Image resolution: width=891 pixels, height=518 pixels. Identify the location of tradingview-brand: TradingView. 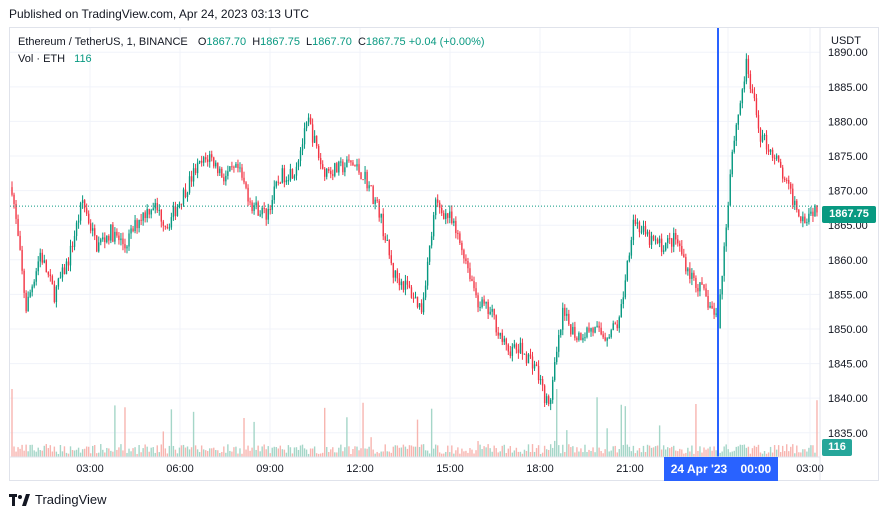
(58, 499).